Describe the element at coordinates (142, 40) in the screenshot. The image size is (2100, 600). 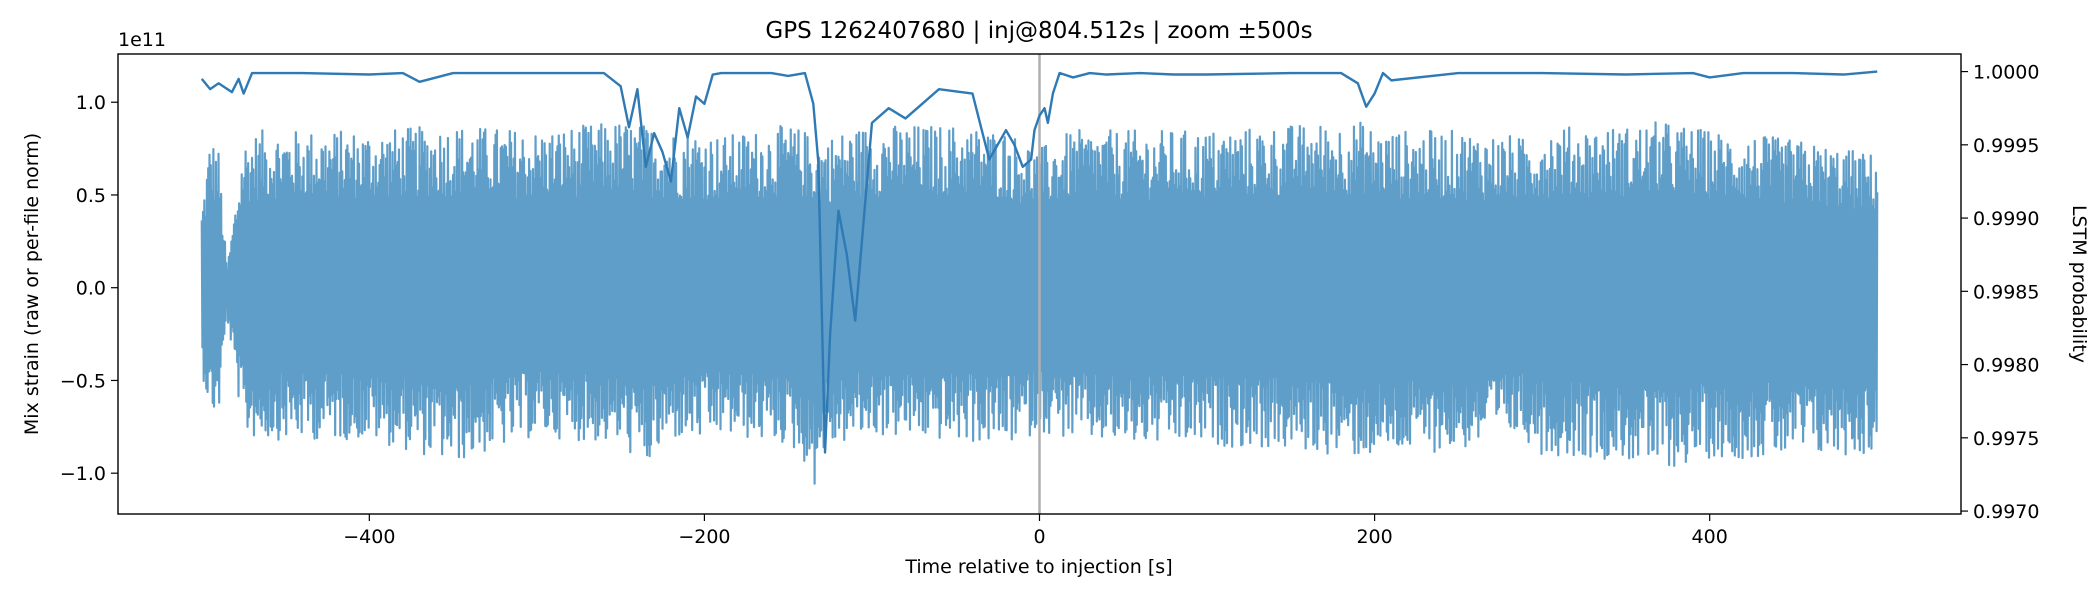
I see `y-axis-offset-label: 1e11` at that location.